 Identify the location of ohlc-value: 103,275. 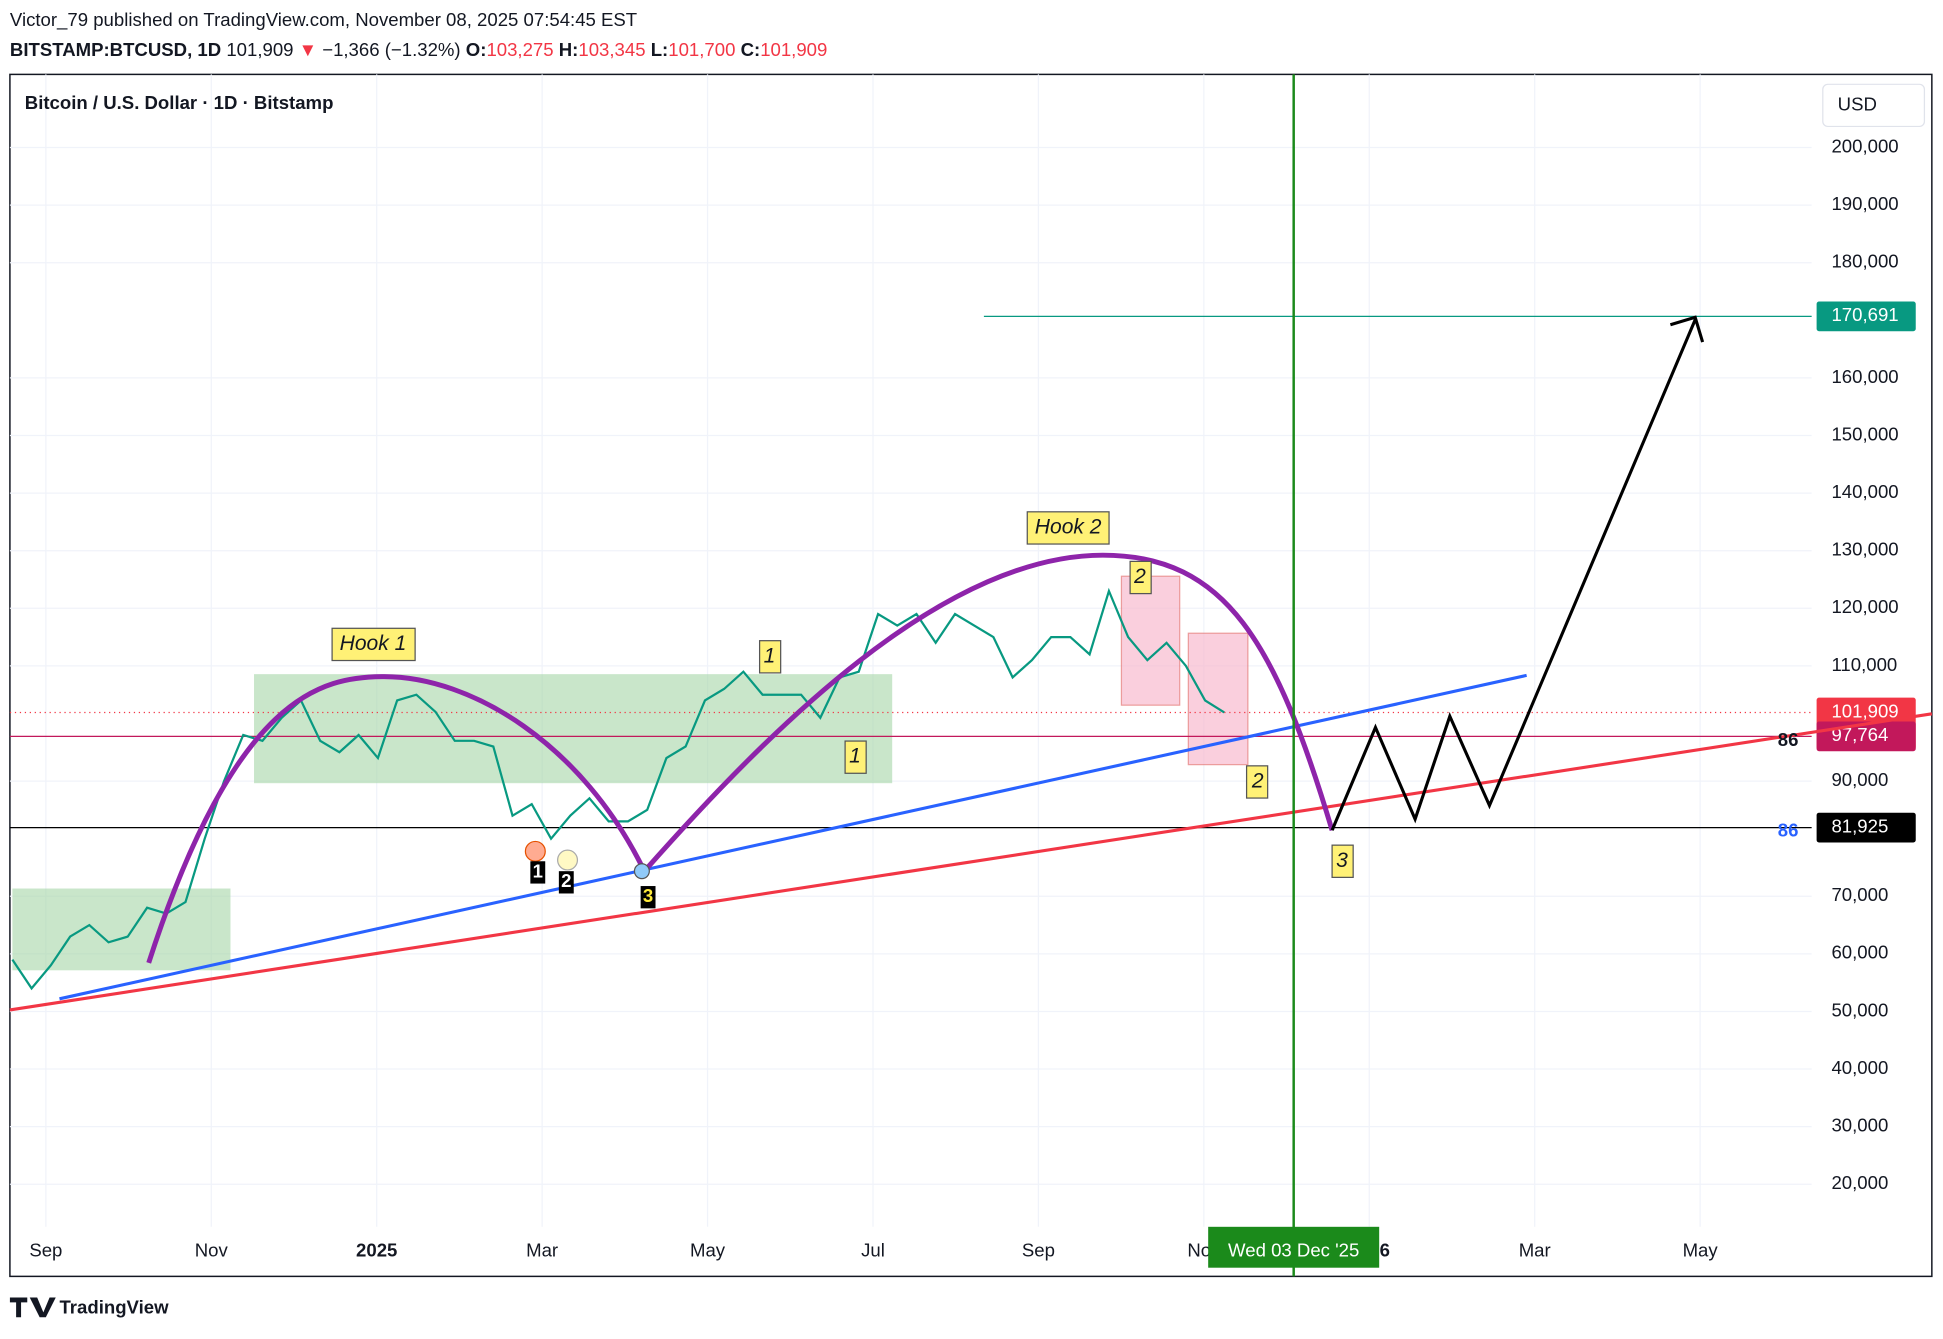
(519, 49).